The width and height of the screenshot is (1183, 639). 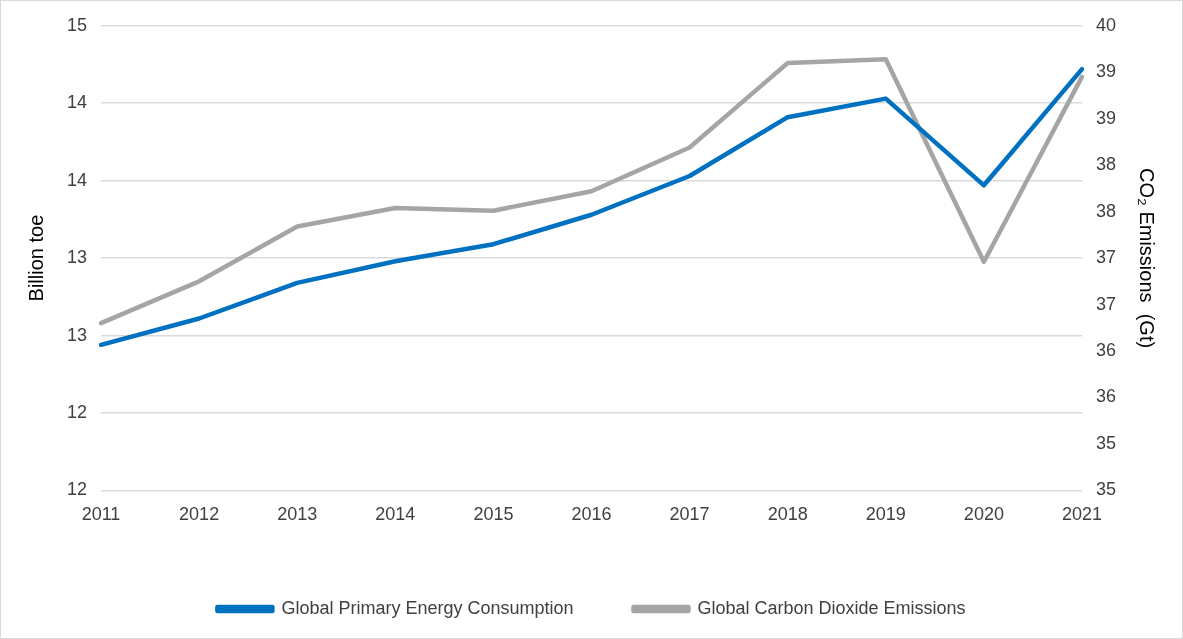 What do you see at coordinates (427, 607) in the screenshot?
I see `legend-label: Global Primary Energy Consumption` at bounding box center [427, 607].